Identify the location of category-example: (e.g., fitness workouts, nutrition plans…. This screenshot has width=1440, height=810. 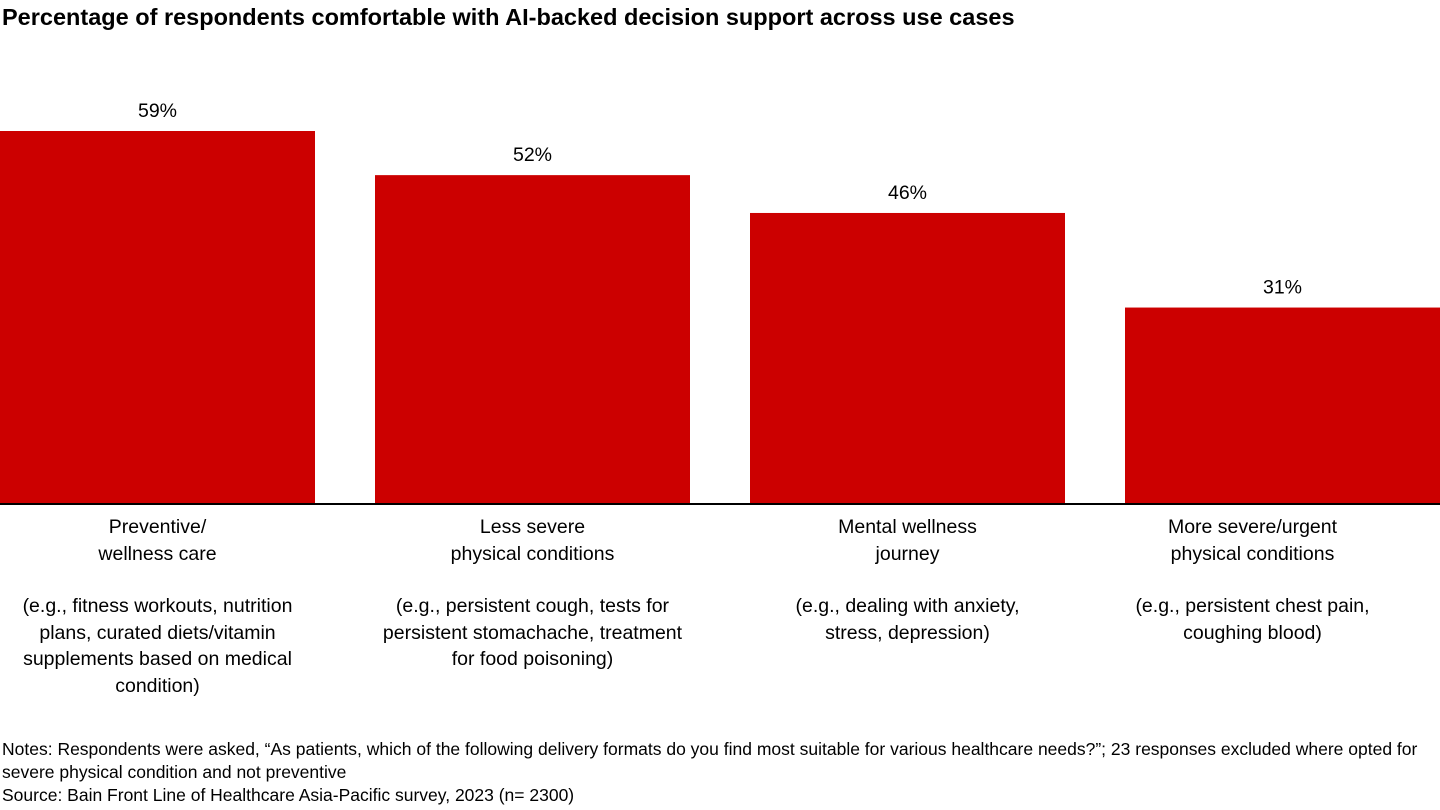
(157, 646).